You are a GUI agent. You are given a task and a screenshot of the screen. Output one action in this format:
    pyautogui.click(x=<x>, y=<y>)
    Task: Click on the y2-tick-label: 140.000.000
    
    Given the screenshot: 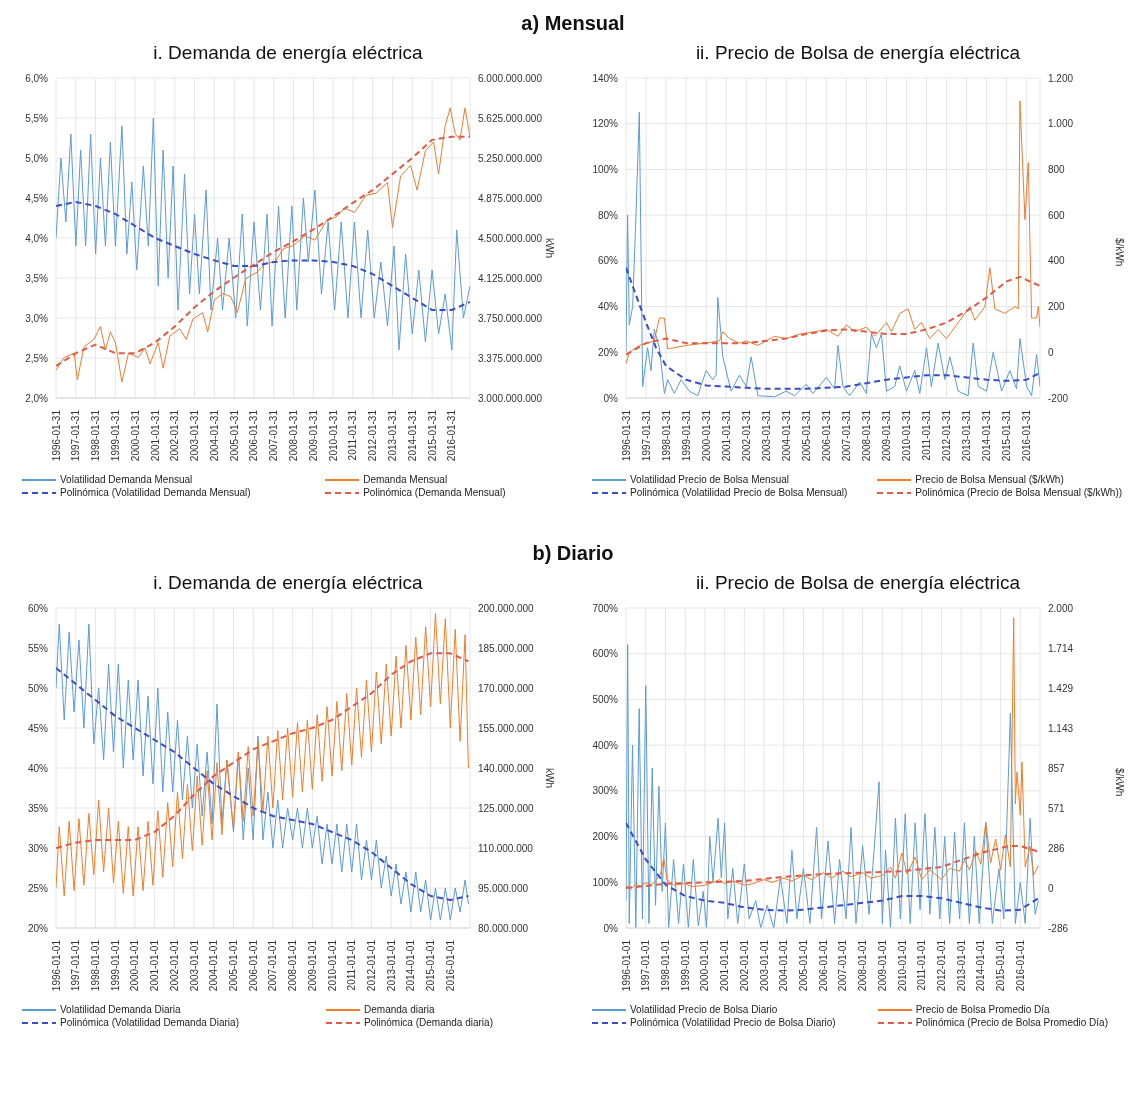 What is the action you would take?
    pyautogui.click(x=506, y=768)
    